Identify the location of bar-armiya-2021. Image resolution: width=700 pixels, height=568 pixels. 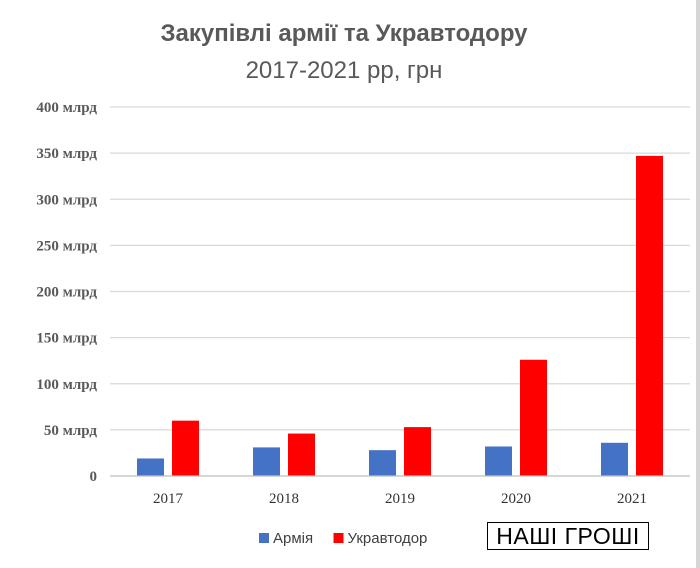
(614, 459).